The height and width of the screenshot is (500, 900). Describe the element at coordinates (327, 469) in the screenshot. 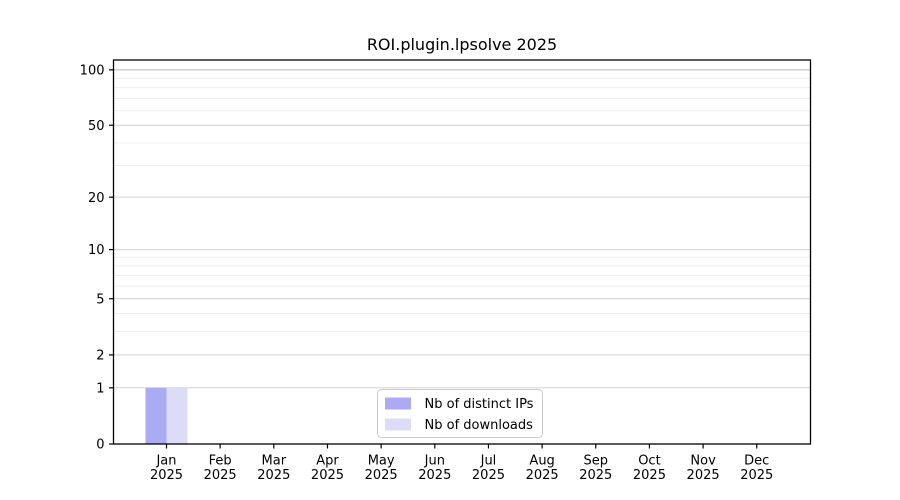

I see `x-tick-label-apr: Apr 2025` at that location.